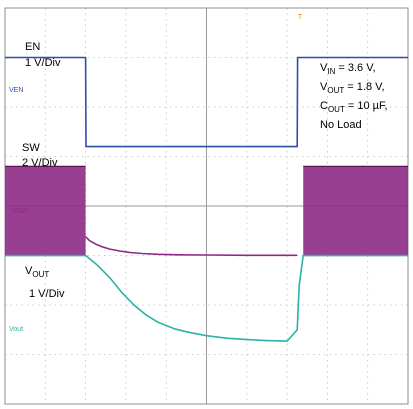 The image size is (413, 409). I want to click on trigger-marker: T, so click(300, 17).